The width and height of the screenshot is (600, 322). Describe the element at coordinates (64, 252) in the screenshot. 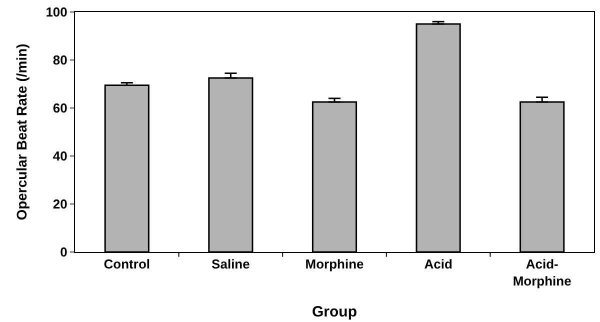

I see `y-tick-label: 0` at that location.